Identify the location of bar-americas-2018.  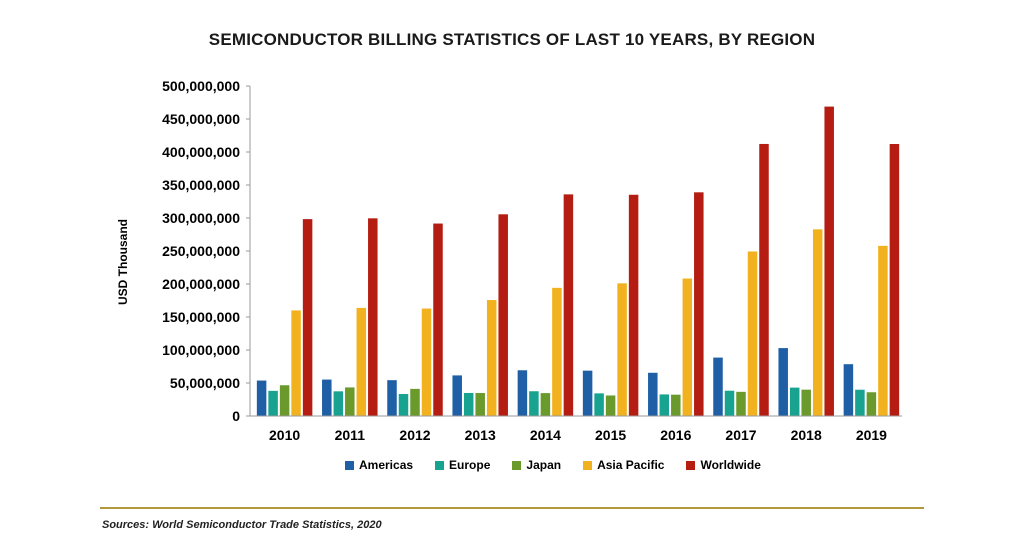
(783, 382).